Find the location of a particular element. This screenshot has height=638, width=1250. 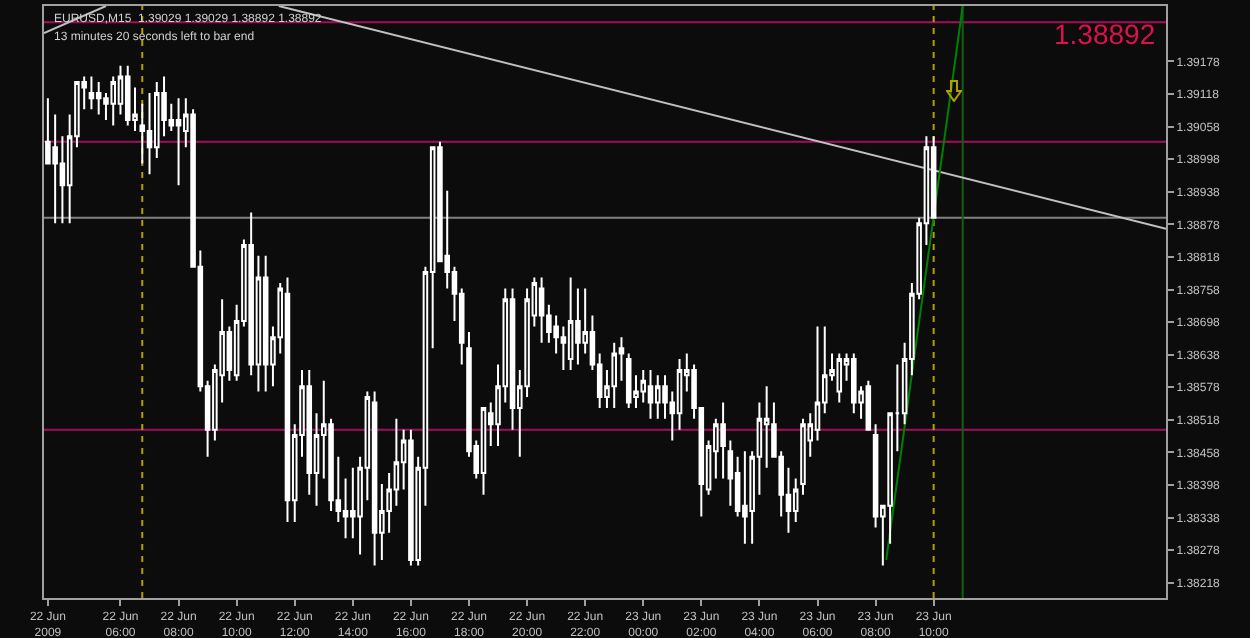

annotation: 1.38892 is located at coordinates (1105, 34).